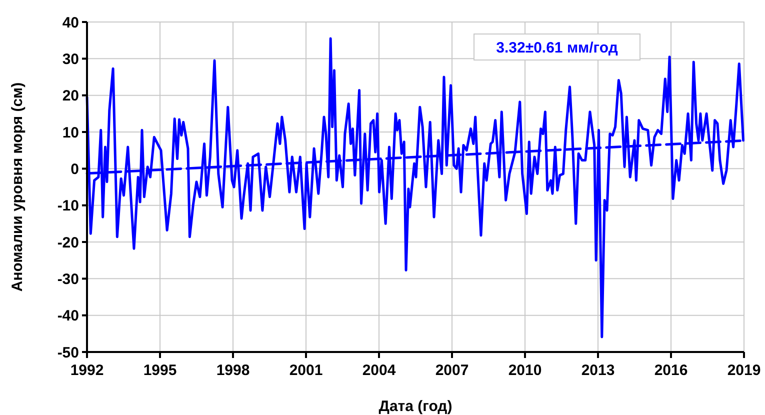  What do you see at coordinates (70, 23) in the screenshot?
I see `y-tick-label: 40` at bounding box center [70, 23].